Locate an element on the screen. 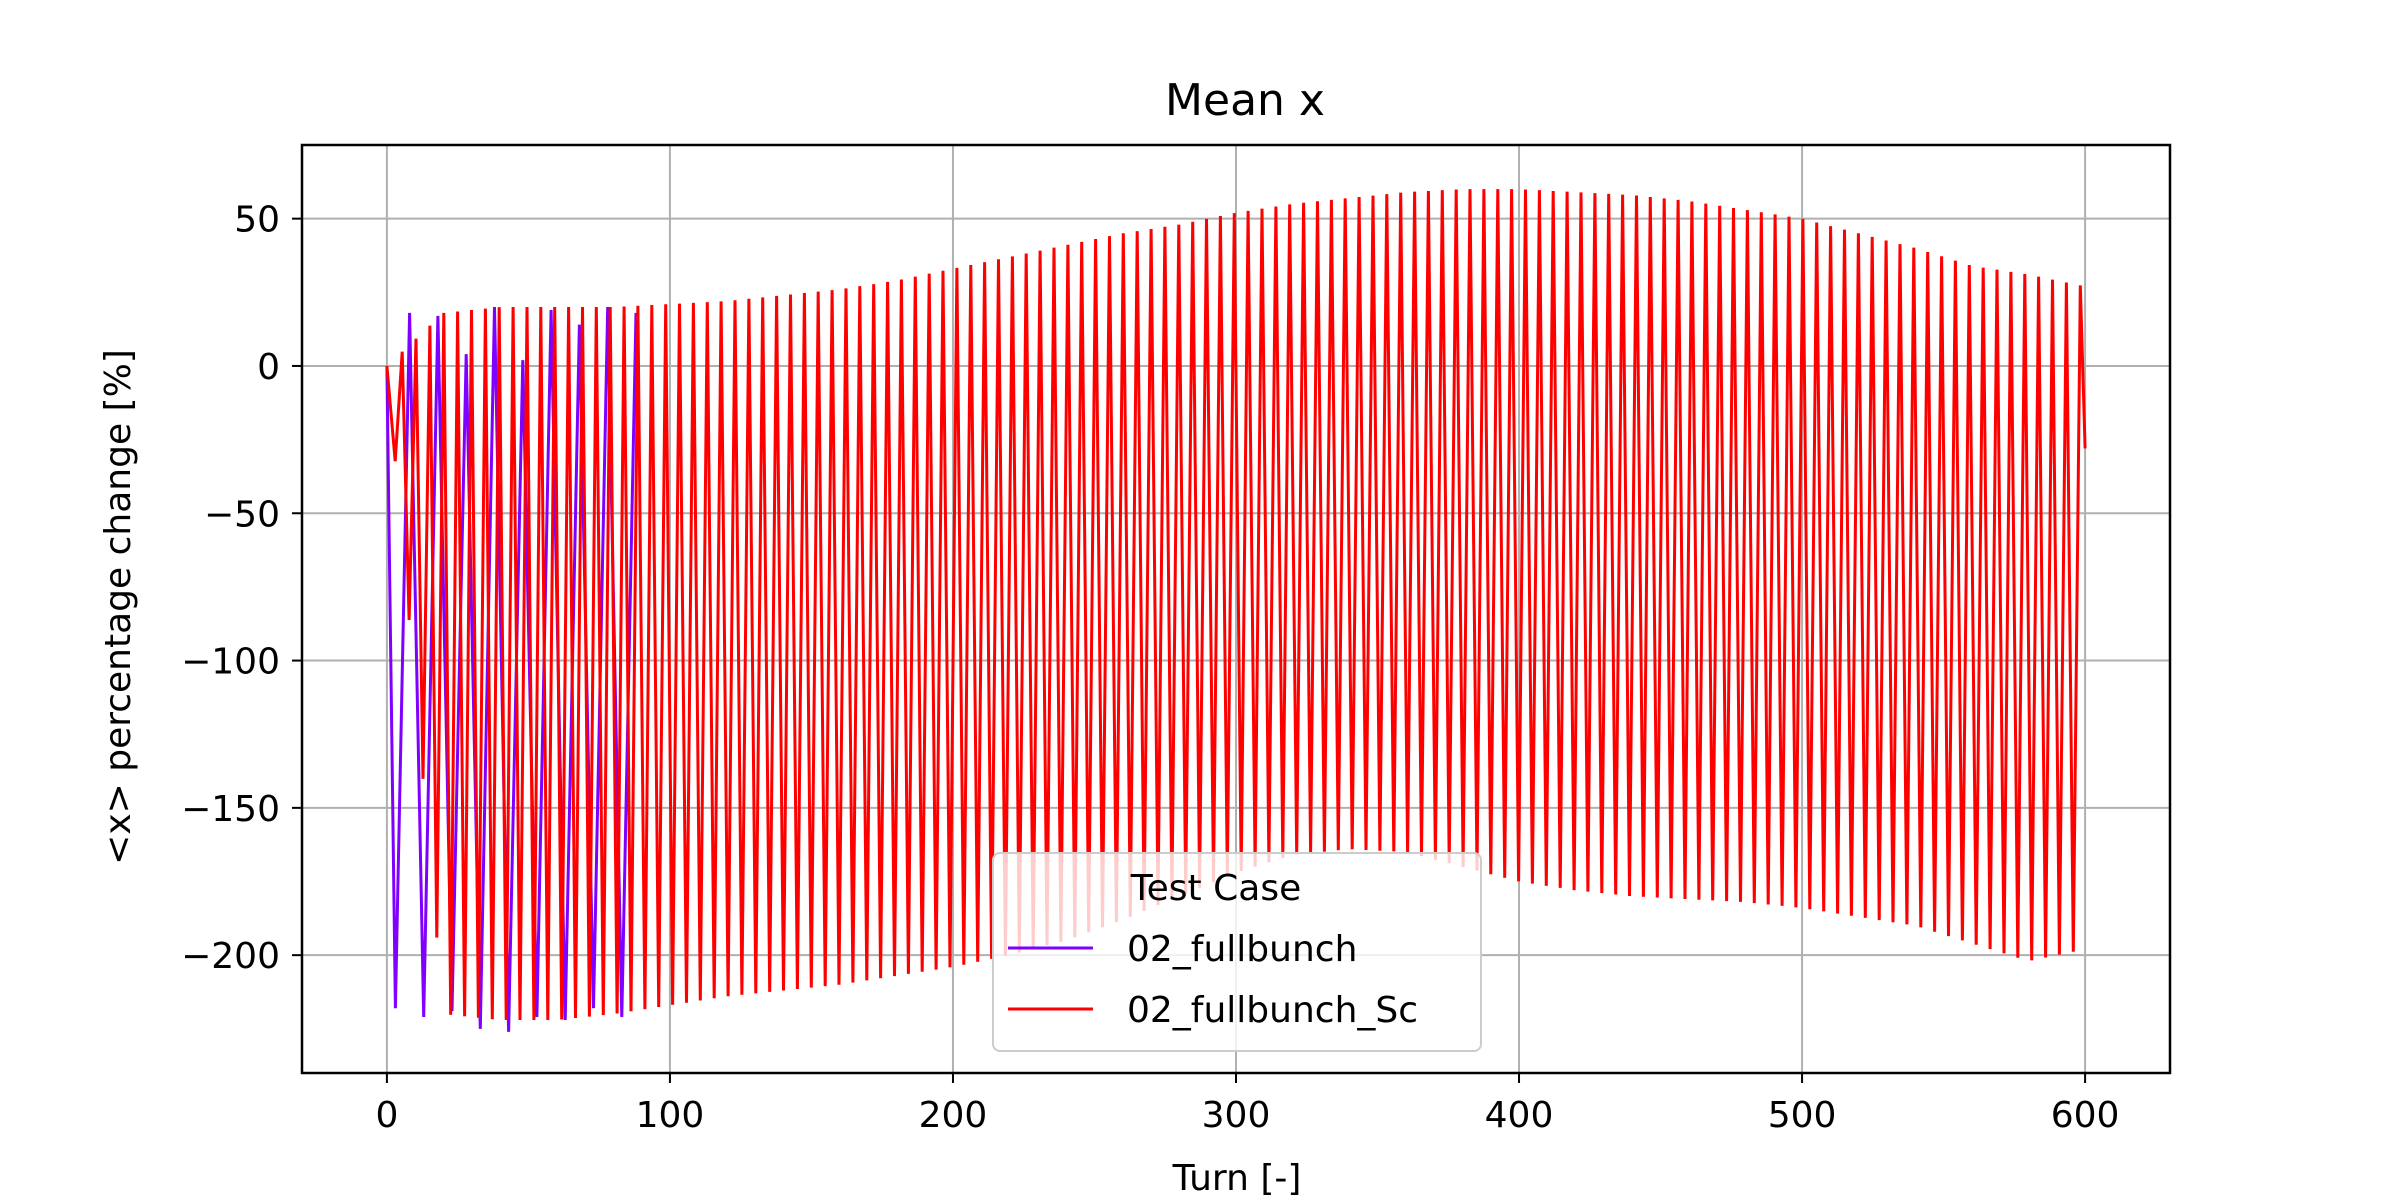  y-tick-label: 50 is located at coordinates (257, 220).